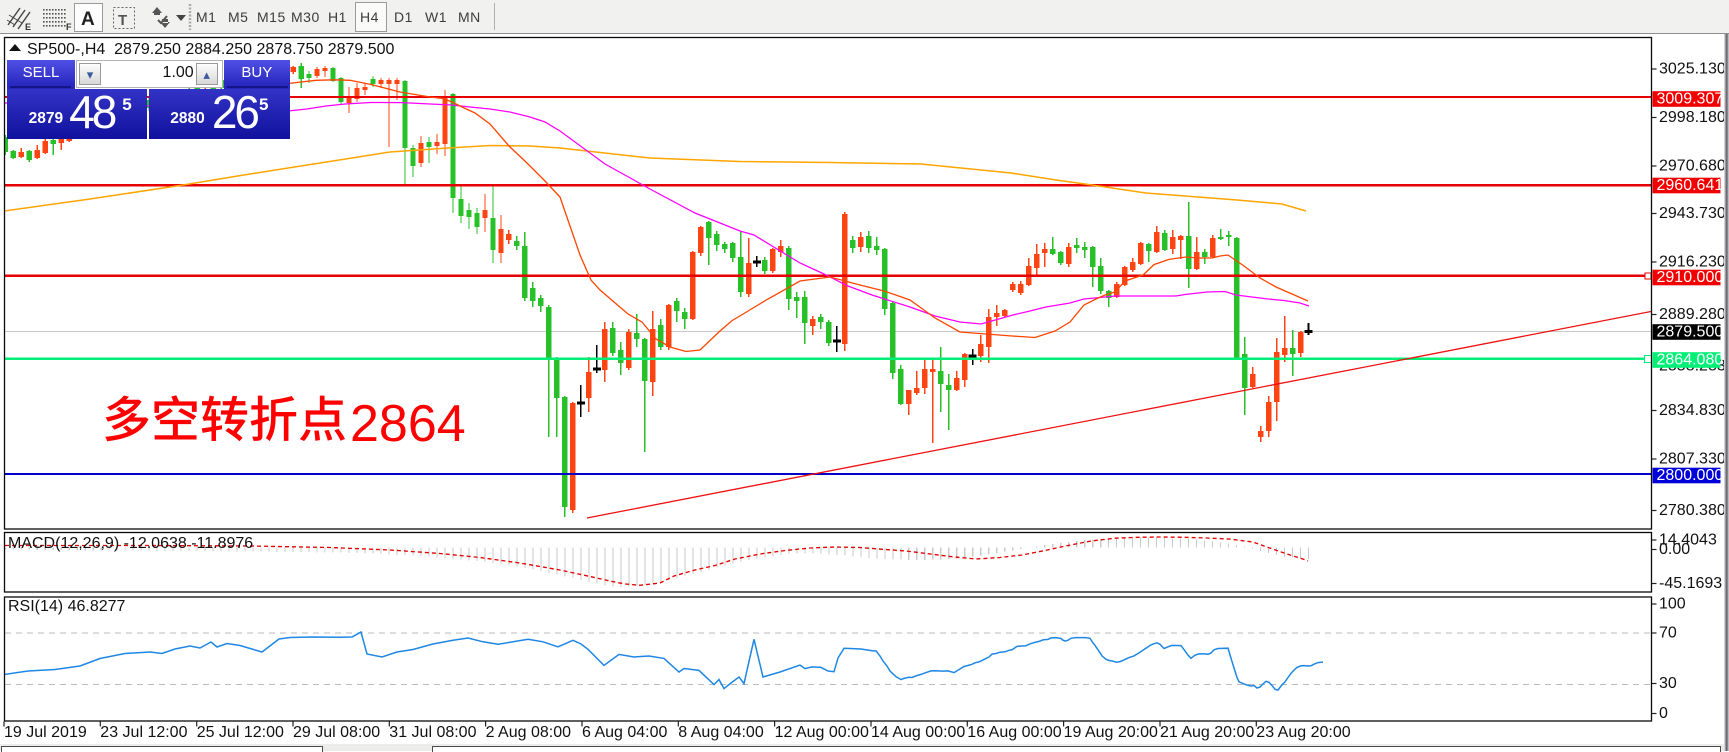 The width and height of the screenshot is (1729, 752). Describe the element at coordinates (408, 424) in the screenshot. I see `svg-text: 2864` at that location.